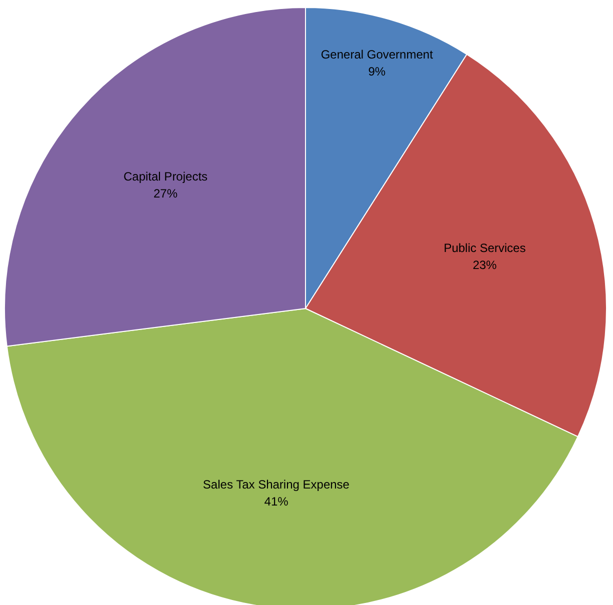 The height and width of the screenshot is (605, 613). What do you see at coordinates (165, 177) in the screenshot?
I see `slice-label: Capital Projects` at bounding box center [165, 177].